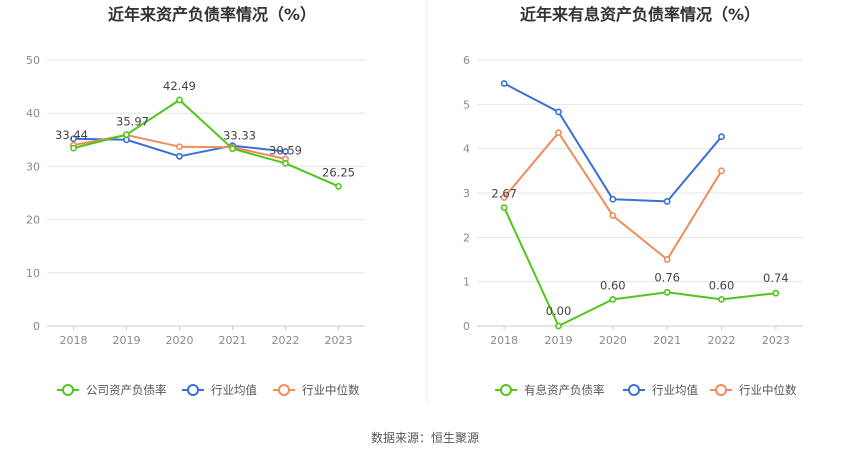 The image size is (850, 458). What do you see at coordinates (466, 149) in the screenshot?
I see `y-tick-label: 4` at bounding box center [466, 149].